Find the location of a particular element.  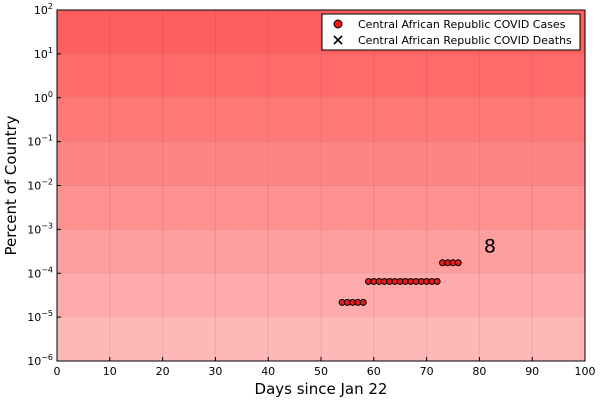

y-axis: 10⁻⁶ 10⁻⁵ 10⁻⁴ 10⁻³ 10⁻² 10⁻¹ 10⁰ 10¹ 10² is located at coordinates (44, 185).